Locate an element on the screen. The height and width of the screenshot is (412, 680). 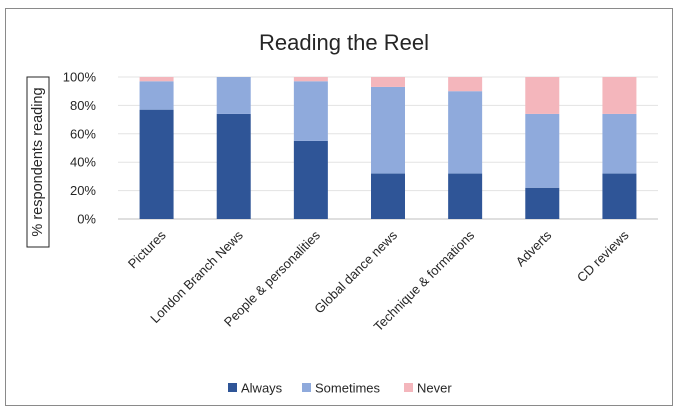
legend-label: Sometimes is located at coordinates (348, 388).